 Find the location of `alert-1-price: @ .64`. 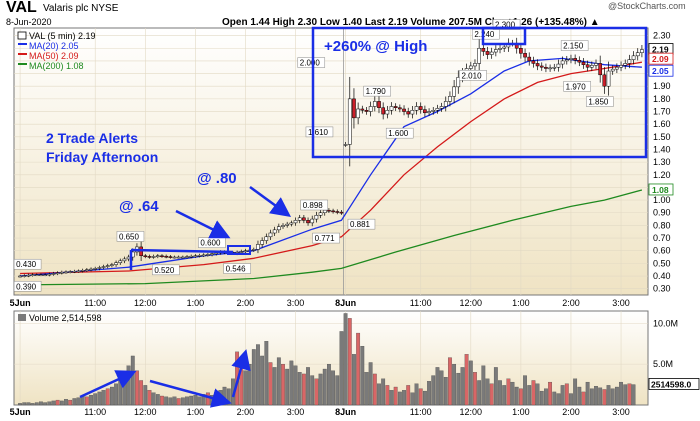

alert-1-price: @ .64 is located at coordinates (139, 206).